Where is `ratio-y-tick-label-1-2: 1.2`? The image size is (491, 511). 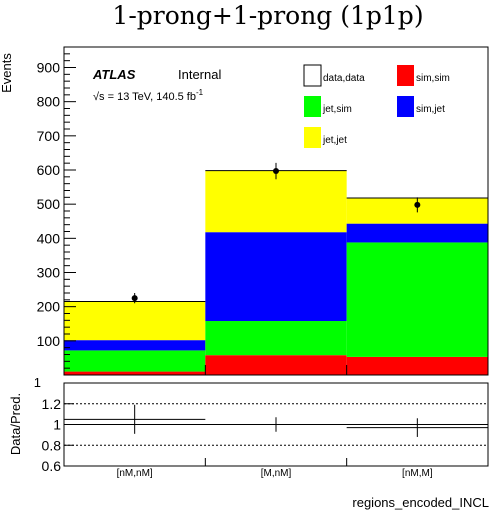 ratio-y-tick-label-1-2: 1.2 is located at coordinates (52, 404).